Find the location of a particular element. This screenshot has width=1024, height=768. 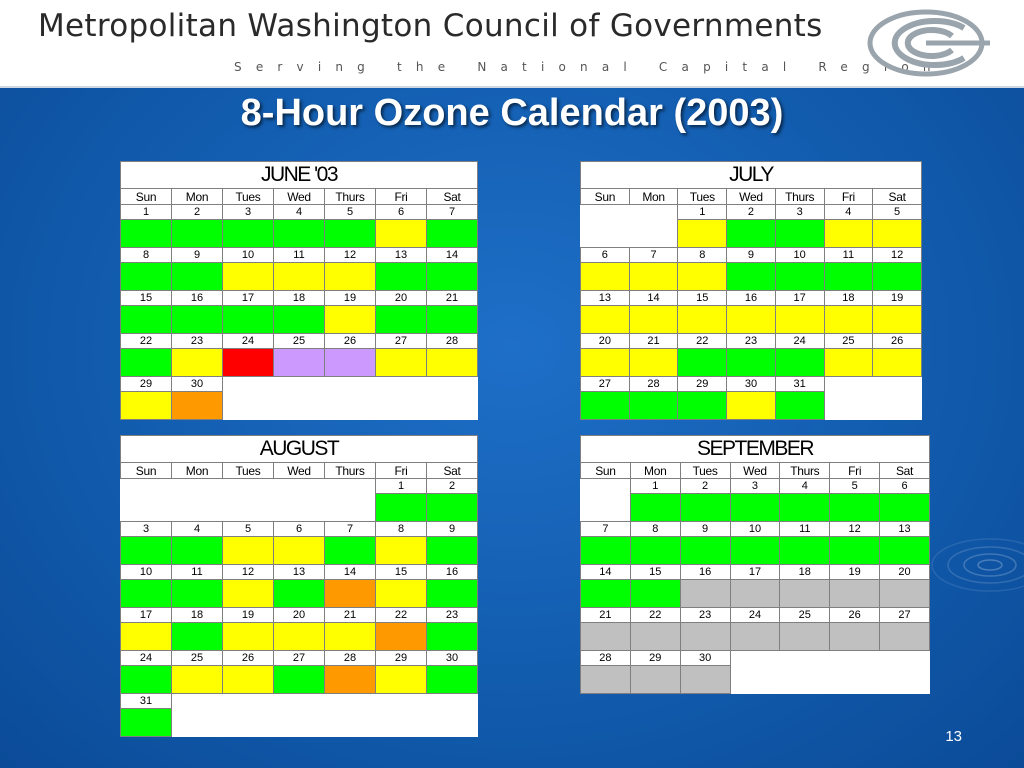

day-number: 28 is located at coordinates (653, 384).